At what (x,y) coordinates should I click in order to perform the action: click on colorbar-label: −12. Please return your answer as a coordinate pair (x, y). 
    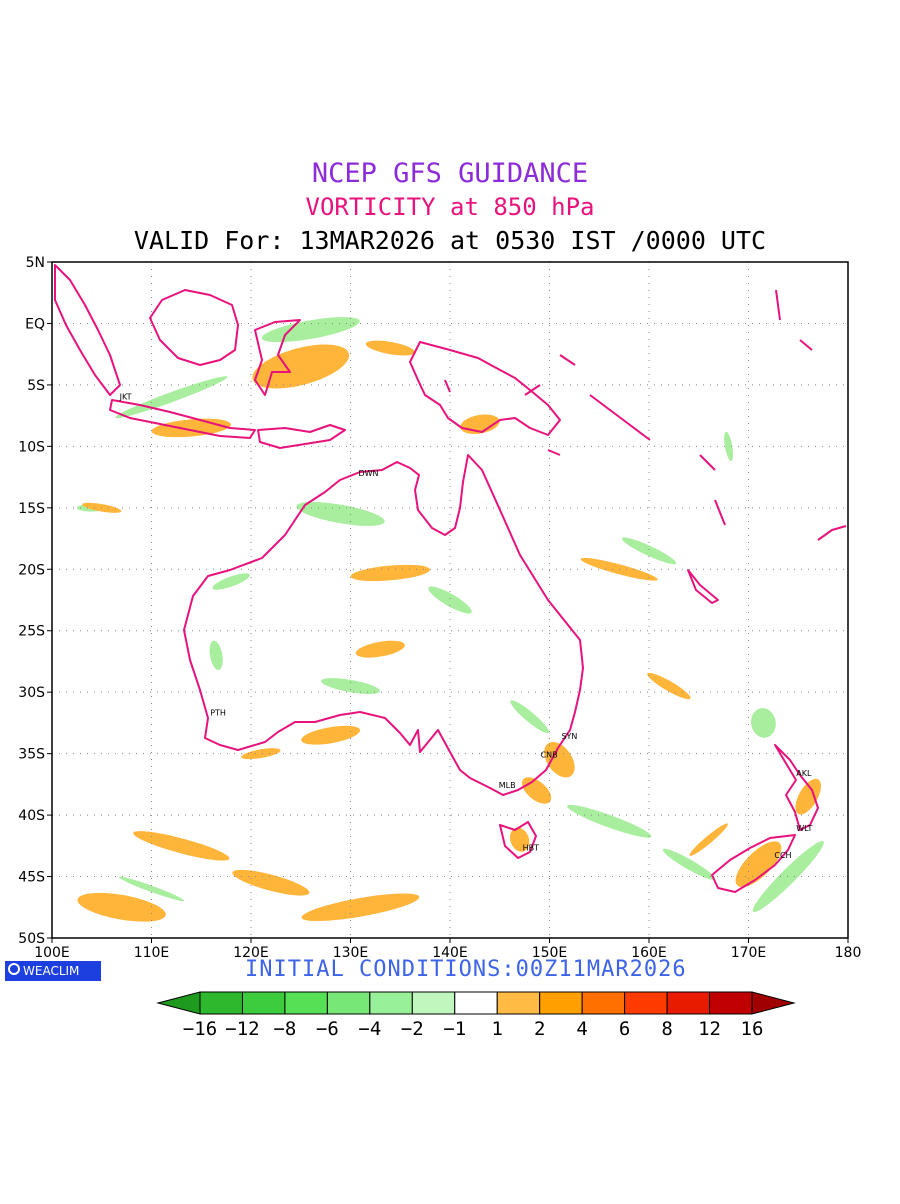
    Looking at the image, I should click on (242, 1029).